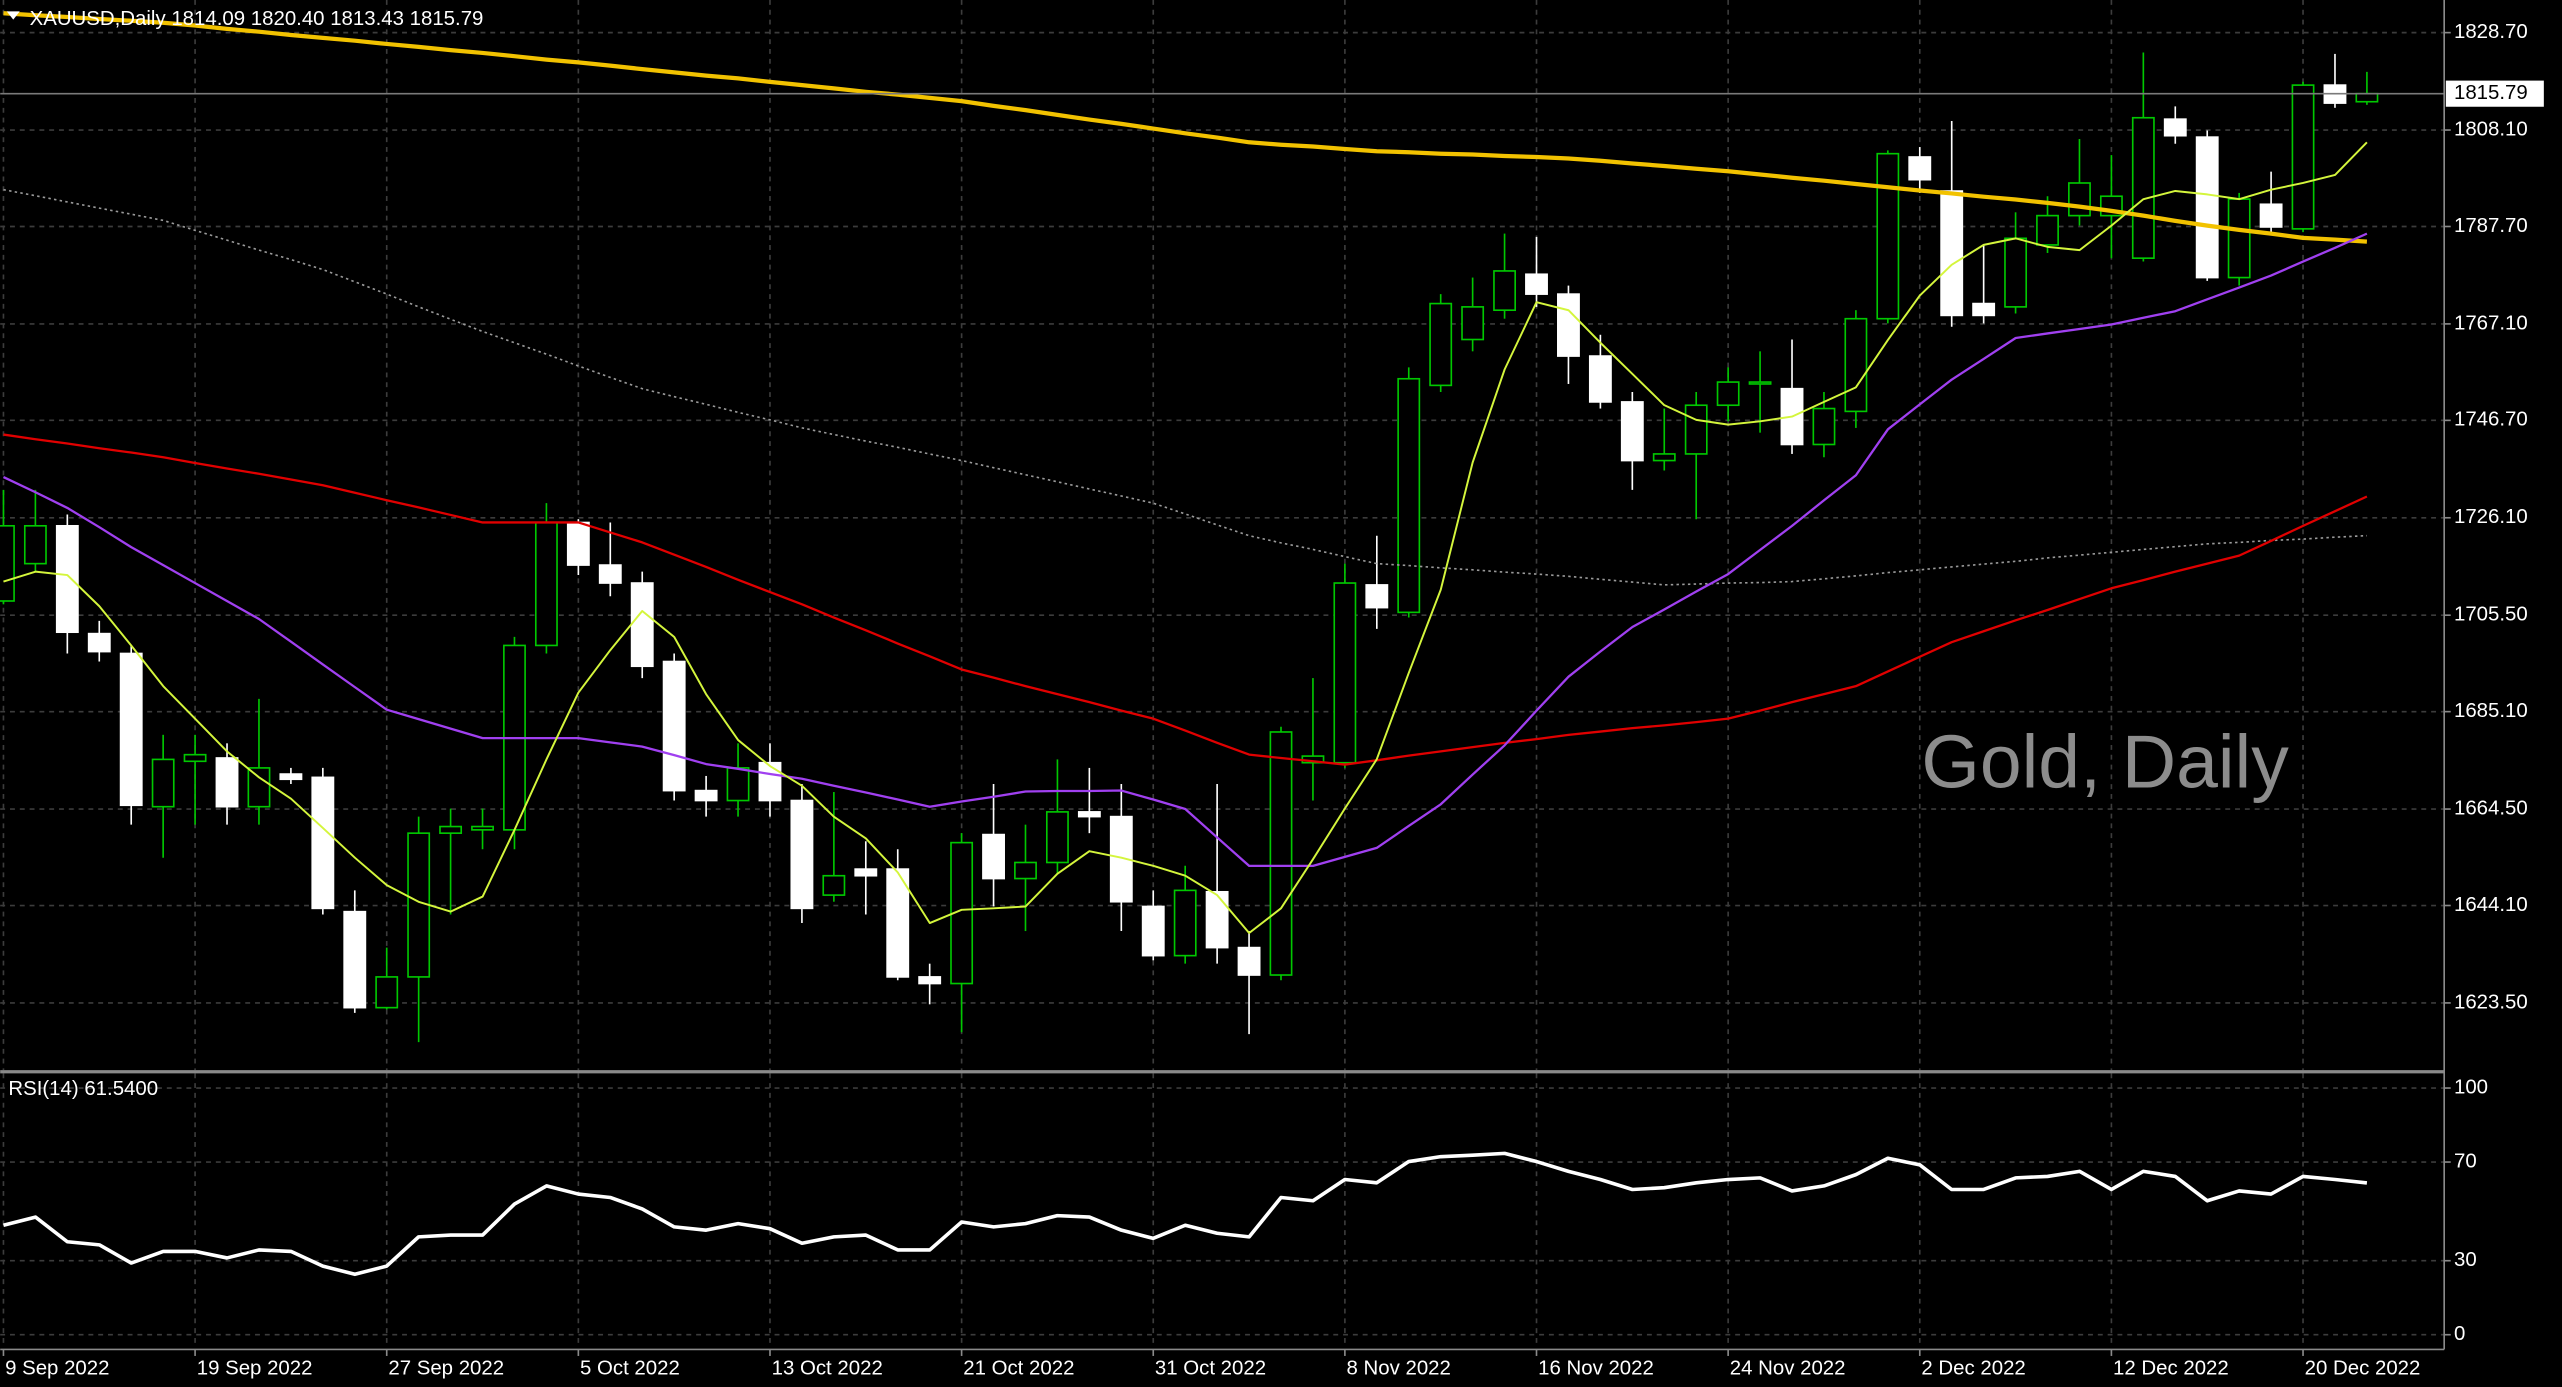  I want to click on y-tick-label: 1726.10, so click(2491, 517).